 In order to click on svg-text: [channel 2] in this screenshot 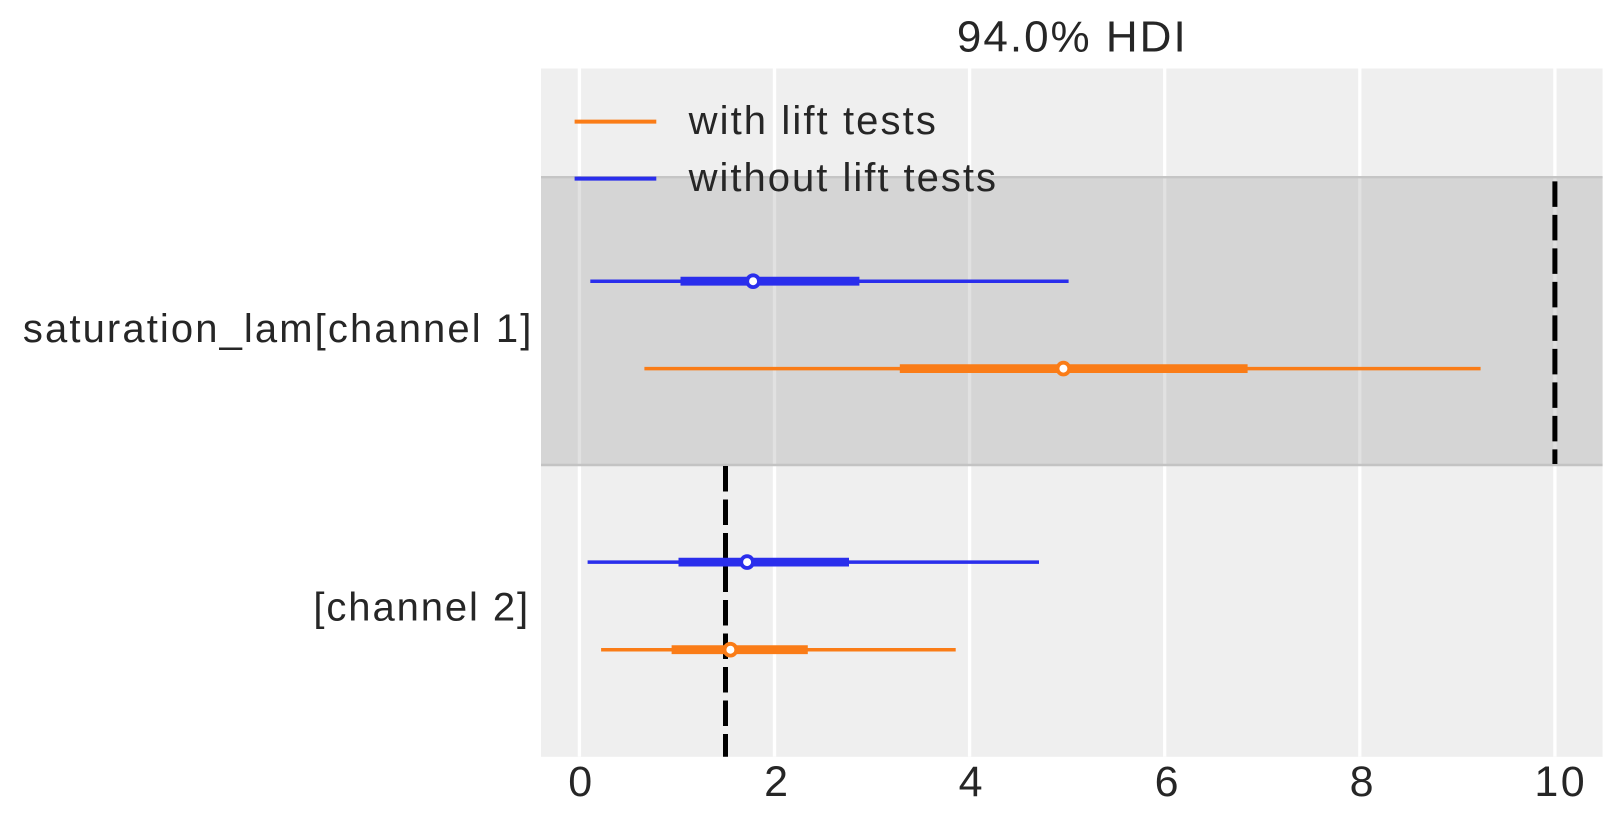, I will do `click(421, 608)`.